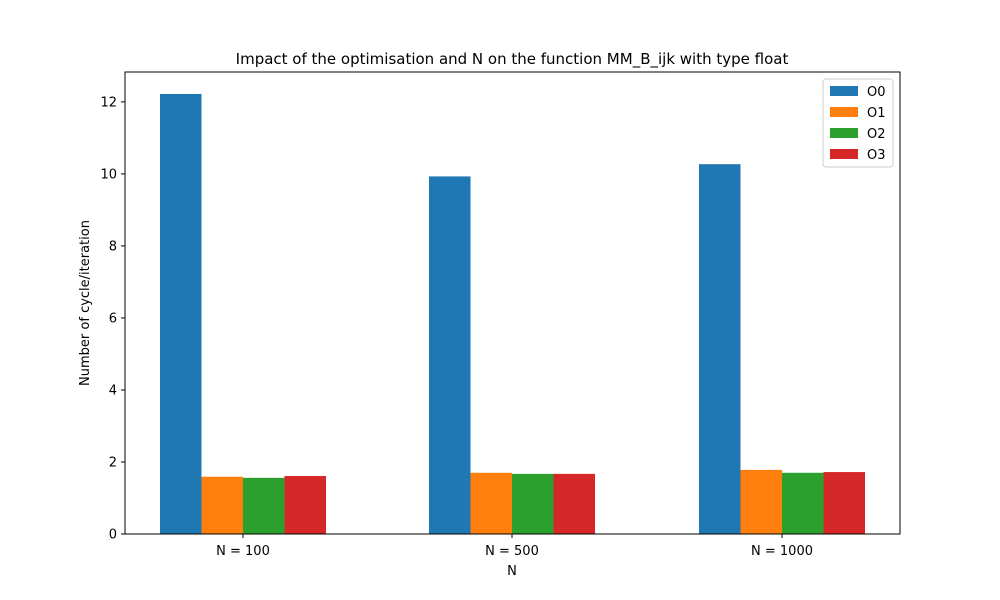  What do you see at coordinates (844, 133) in the screenshot?
I see `legend-swatch-o2` at bounding box center [844, 133].